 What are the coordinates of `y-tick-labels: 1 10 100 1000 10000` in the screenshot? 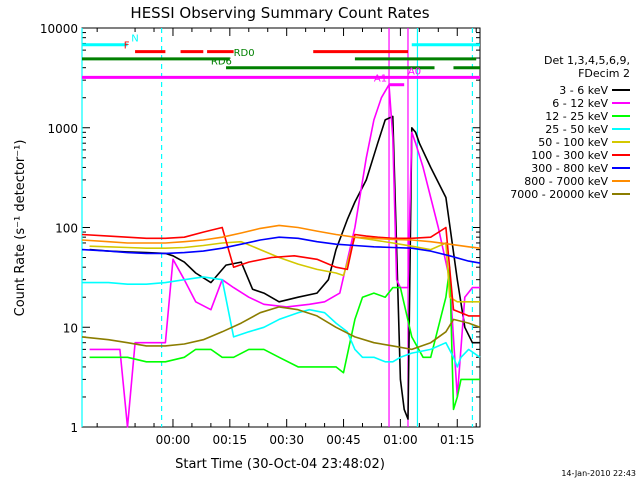 It's located at (59, 228).